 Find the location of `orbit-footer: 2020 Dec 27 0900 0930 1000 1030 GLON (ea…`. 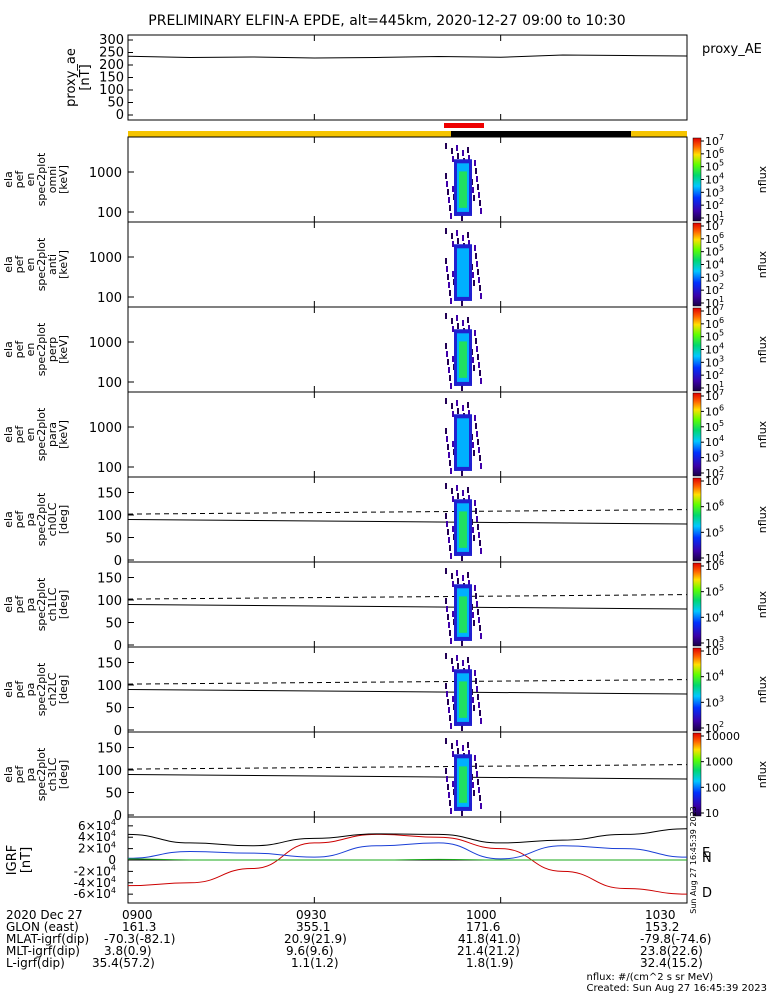

orbit-footer: 2020 Dec 27 0900 0930 1000 1030 GLON (ea… is located at coordinates (387, 953).